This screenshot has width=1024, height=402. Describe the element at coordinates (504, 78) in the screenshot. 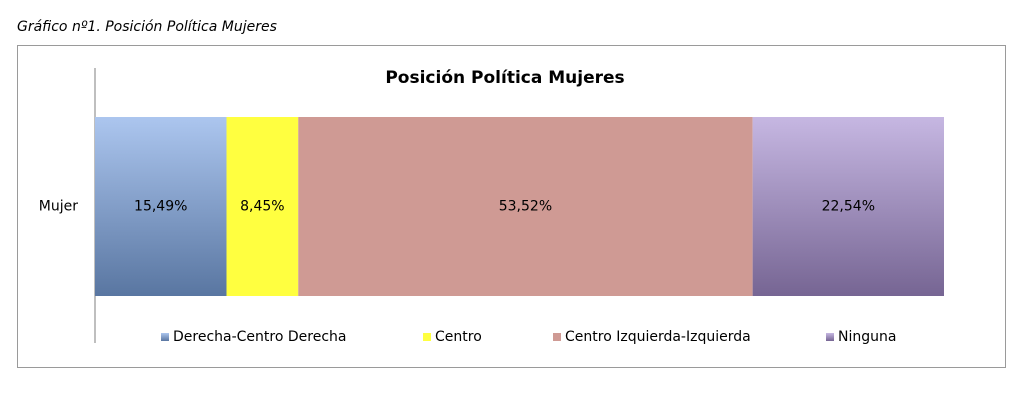

I see `chart-title: Posición Política Mujeres` at that location.